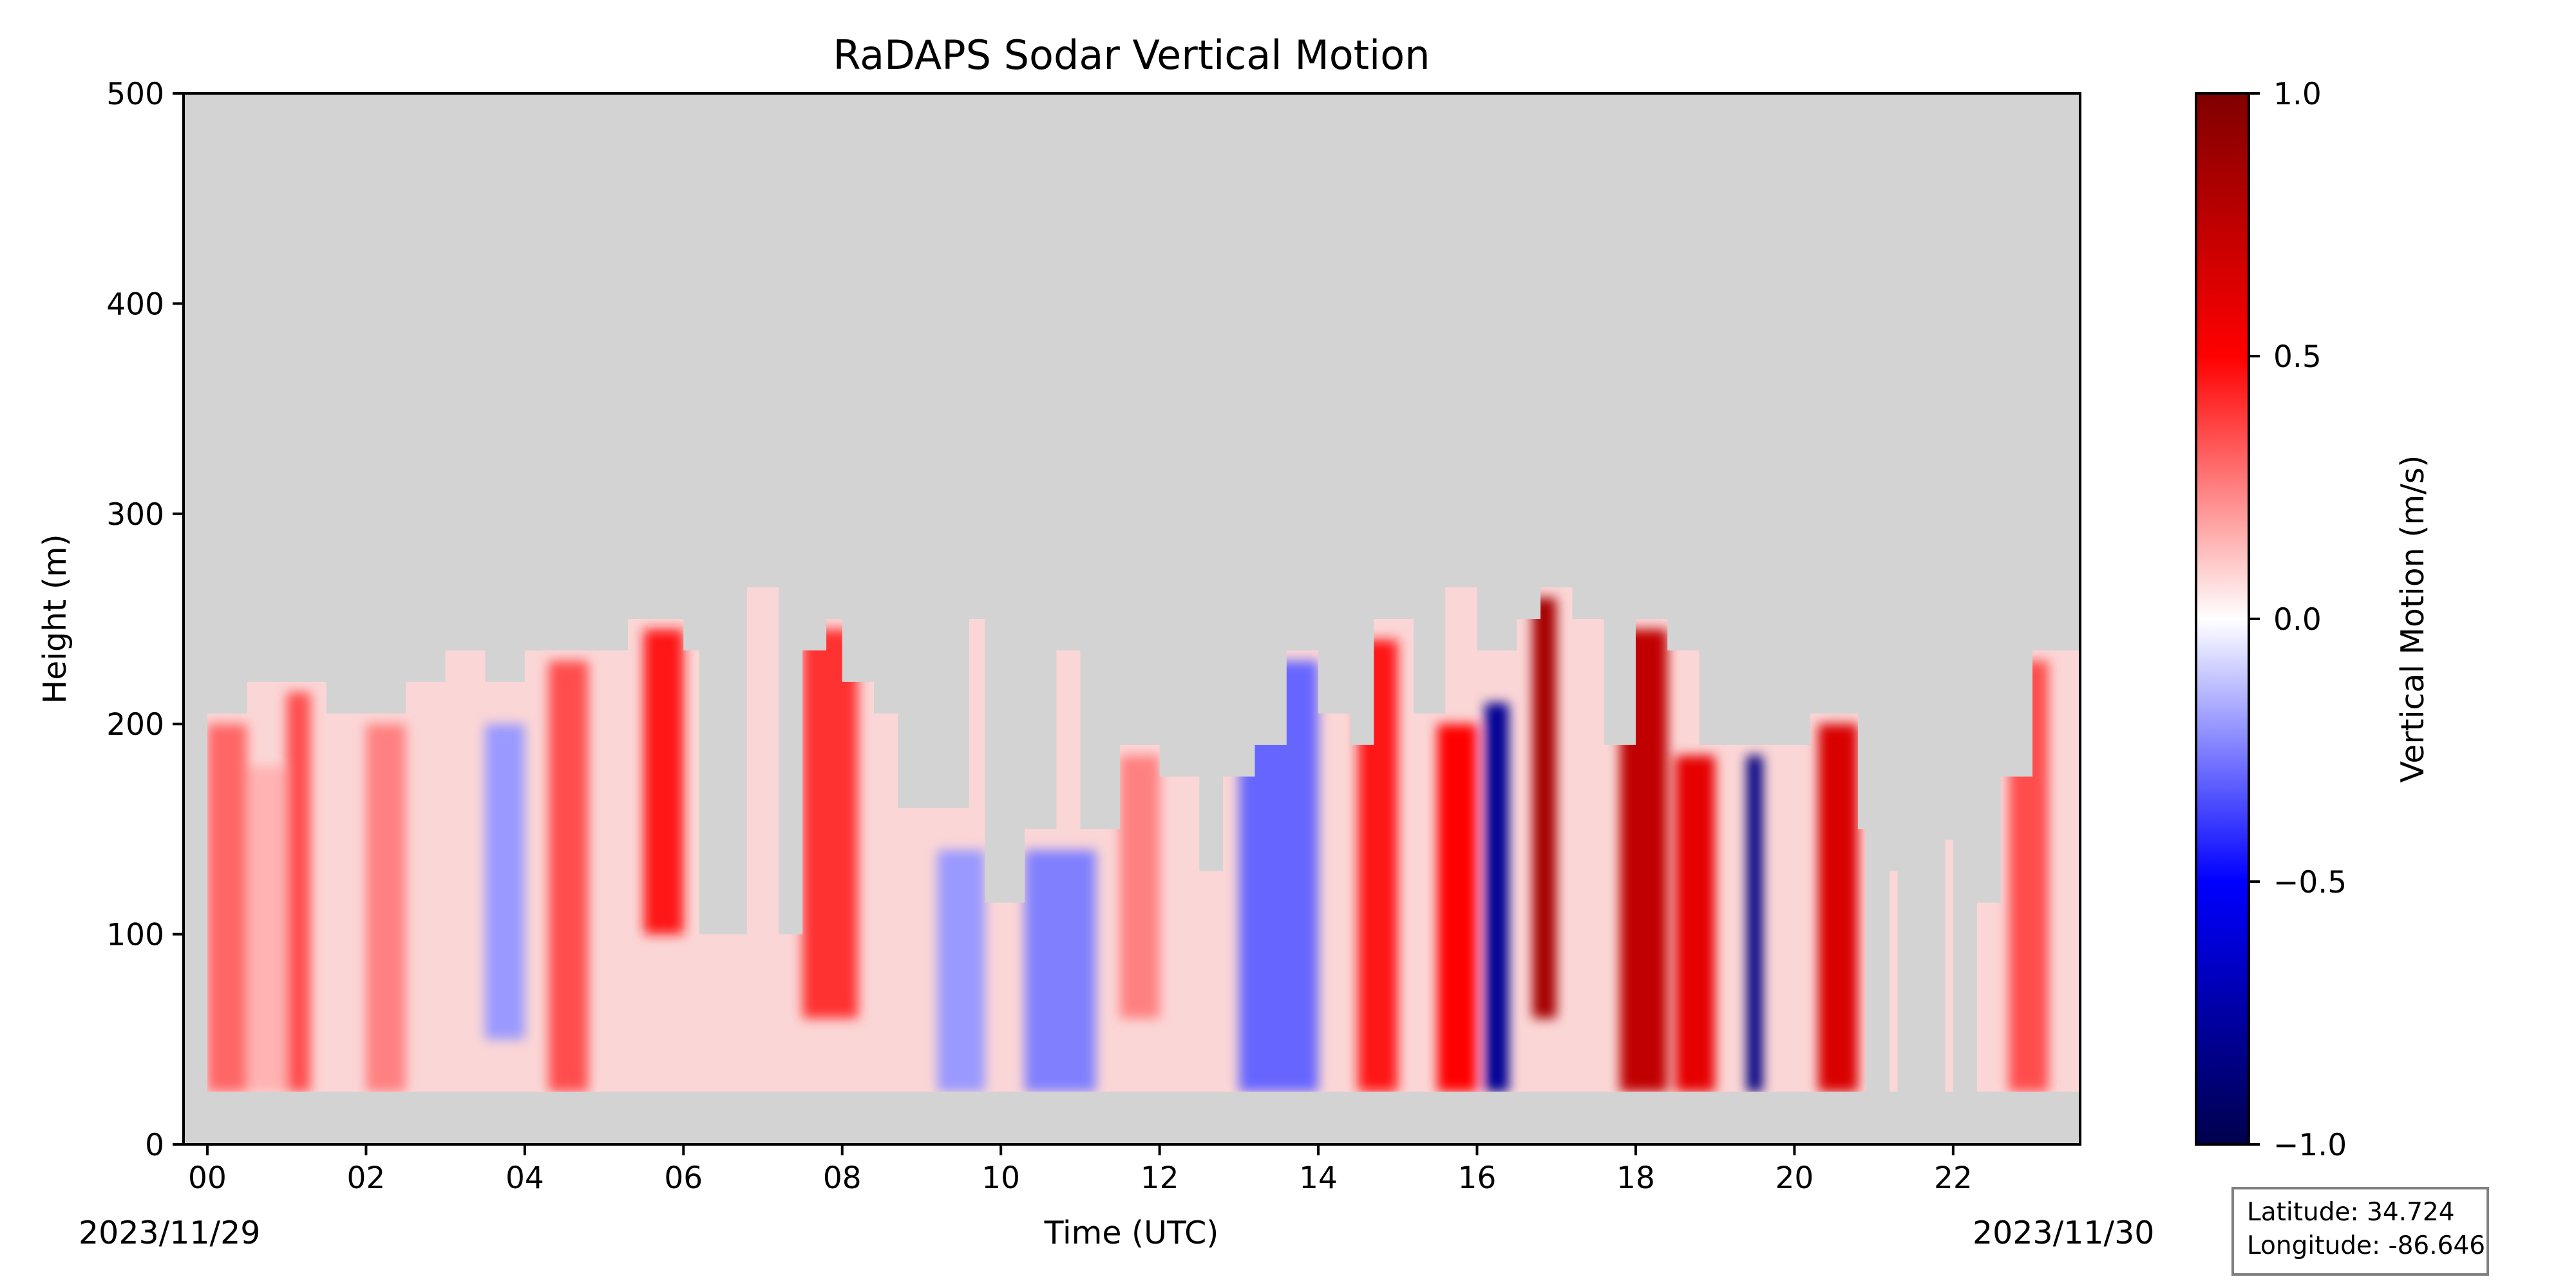 Image resolution: width=2576 pixels, height=1288 pixels. What do you see at coordinates (2366, 1245) in the screenshot?
I see `longitude-text: Longitude: -86.646` at bounding box center [2366, 1245].